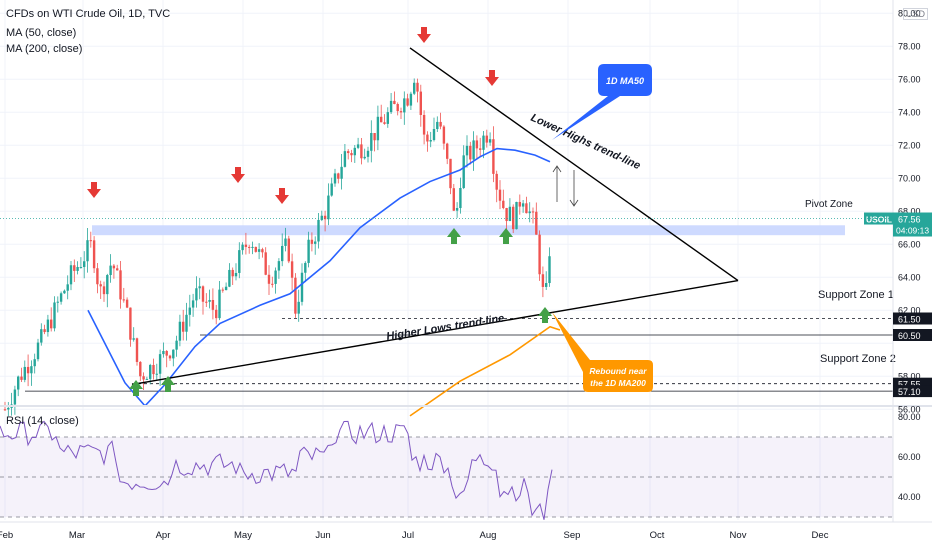  Describe the element at coordinates (909, 277) in the screenshot. I see `price-axis-label: 64.00` at that location.